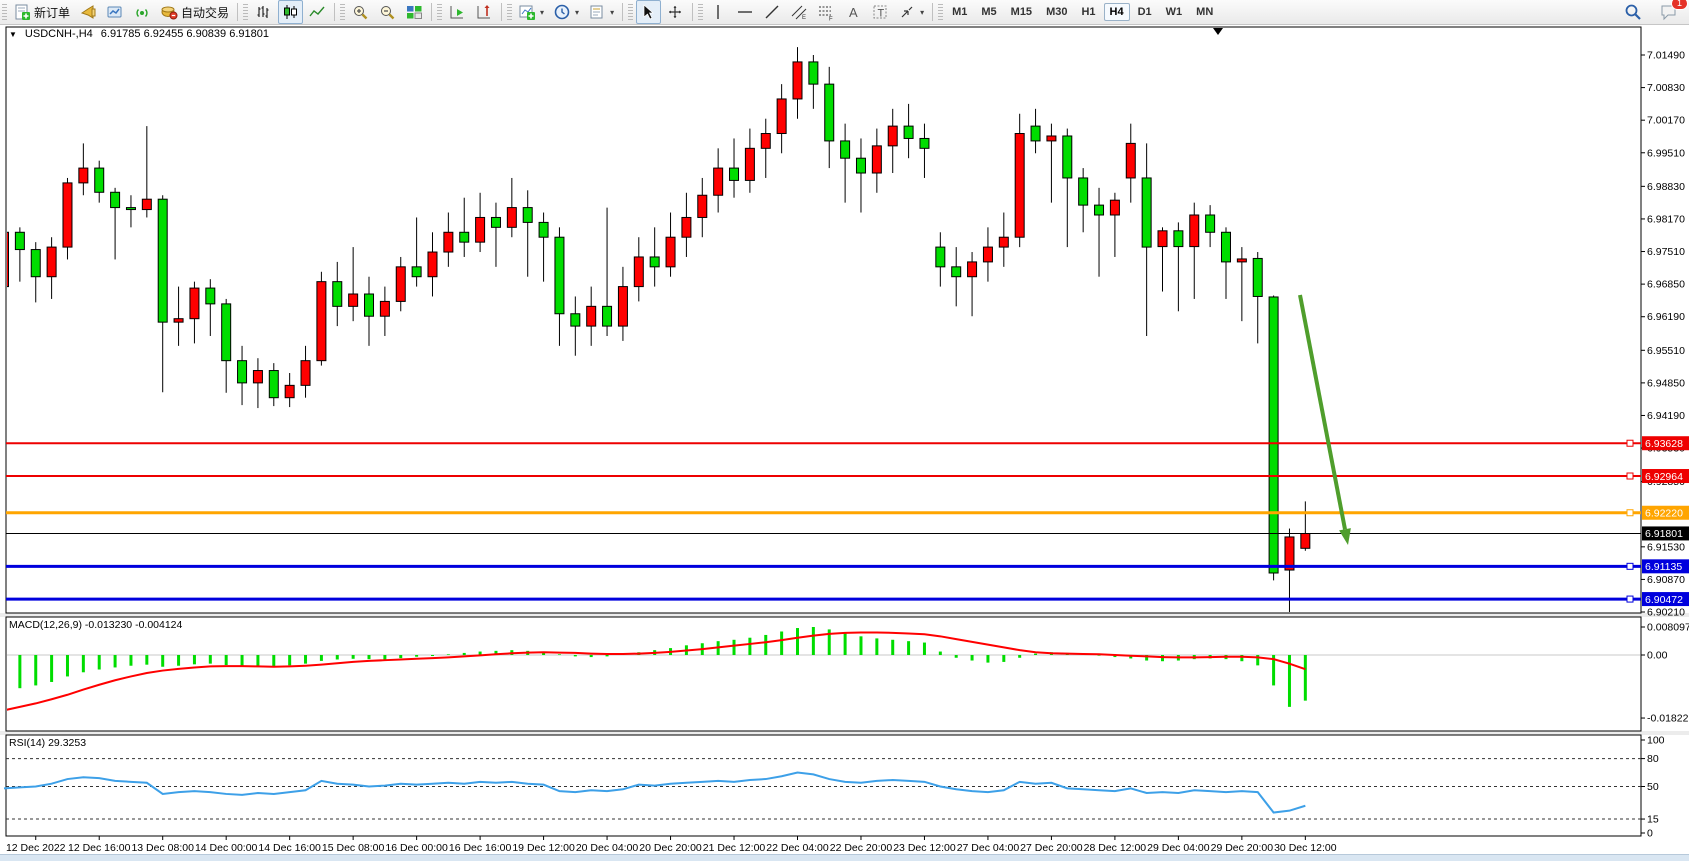 Image resolution: width=1689 pixels, height=861 pixels. Describe the element at coordinates (960, 12) in the screenshot. I see `timeframe-m1-button: M1` at that location.